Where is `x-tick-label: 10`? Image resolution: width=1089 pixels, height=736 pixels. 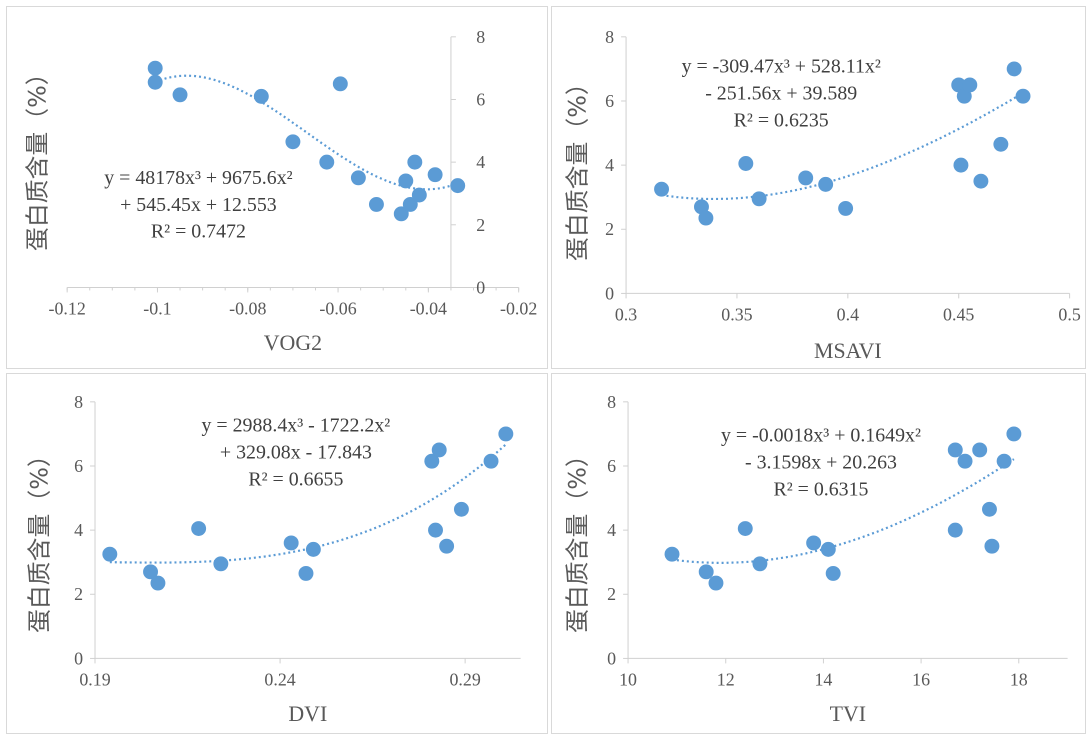 x-tick-label: 10 is located at coordinates (628, 679).